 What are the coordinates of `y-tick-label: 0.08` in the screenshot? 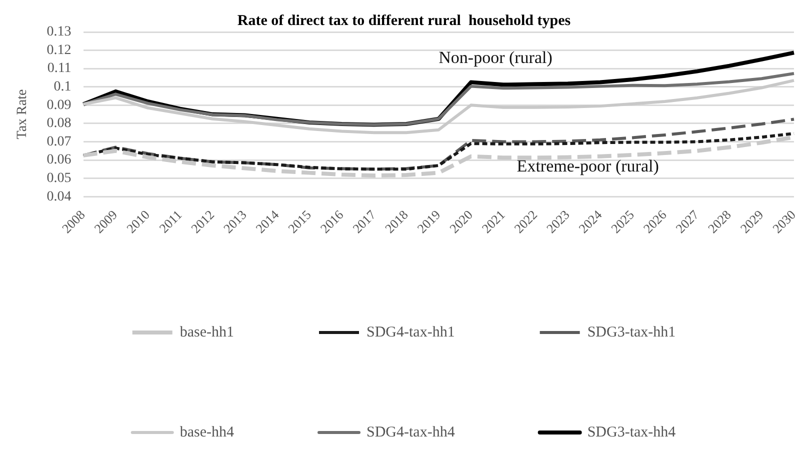 It's located at (59, 124).